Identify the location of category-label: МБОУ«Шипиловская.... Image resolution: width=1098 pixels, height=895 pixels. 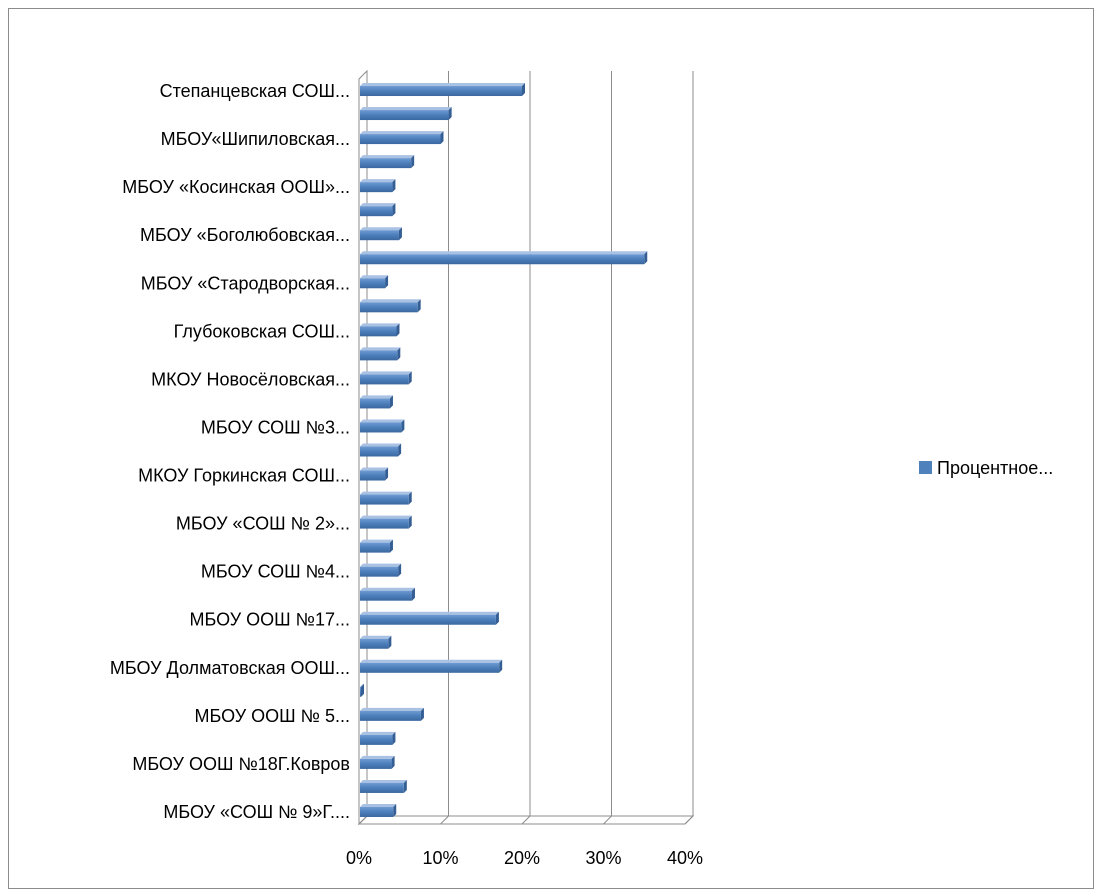
(255, 139).